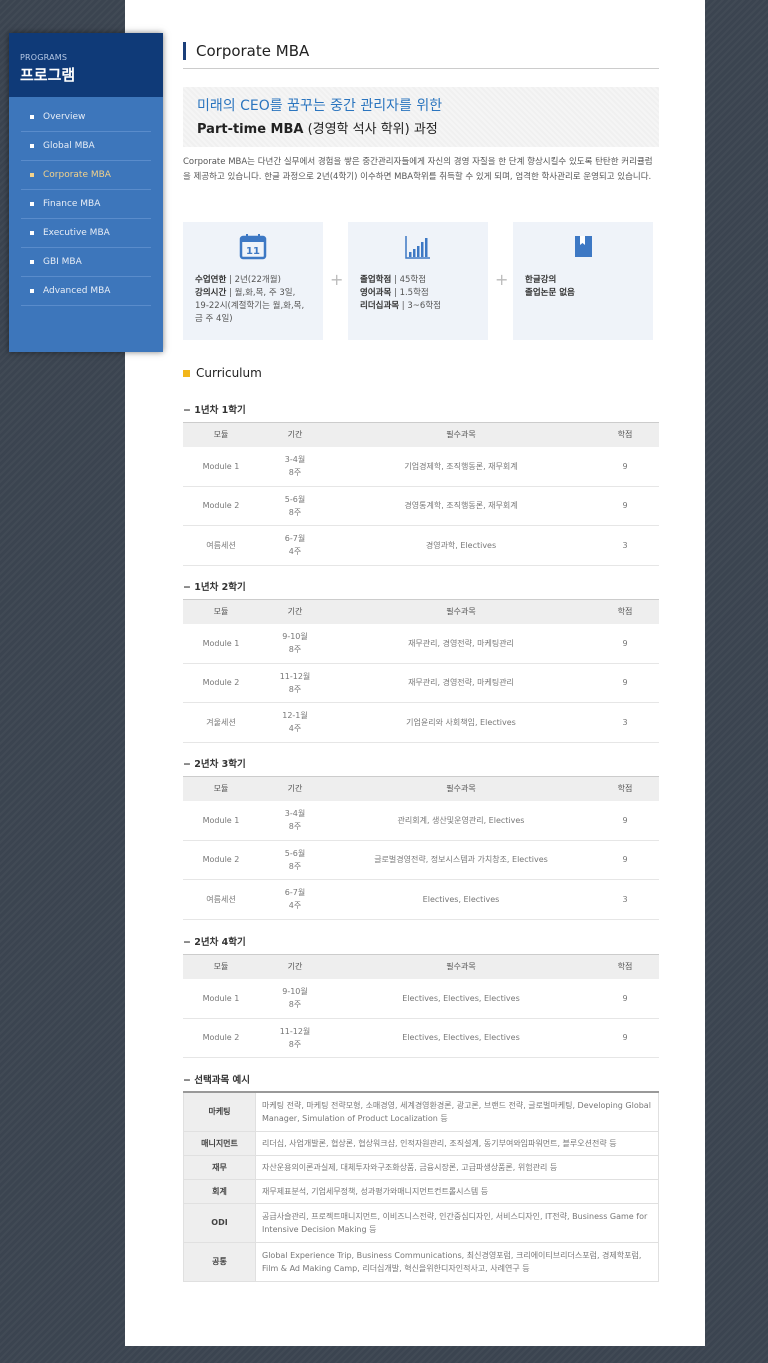 This screenshot has width=768, height=1363. Describe the element at coordinates (48, 75) in the screenshot. I see `sidebar-title: 프로그램` at that location.